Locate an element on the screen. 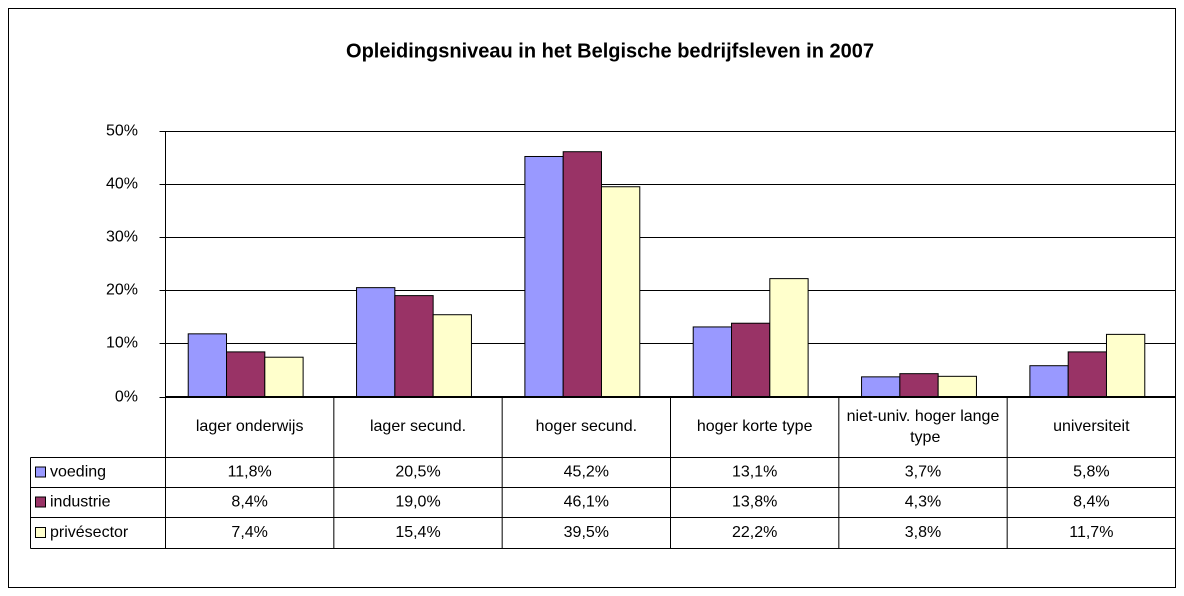 The image size is (1184, 596). table-value: 3,7% is located at coordinates (923, 472).